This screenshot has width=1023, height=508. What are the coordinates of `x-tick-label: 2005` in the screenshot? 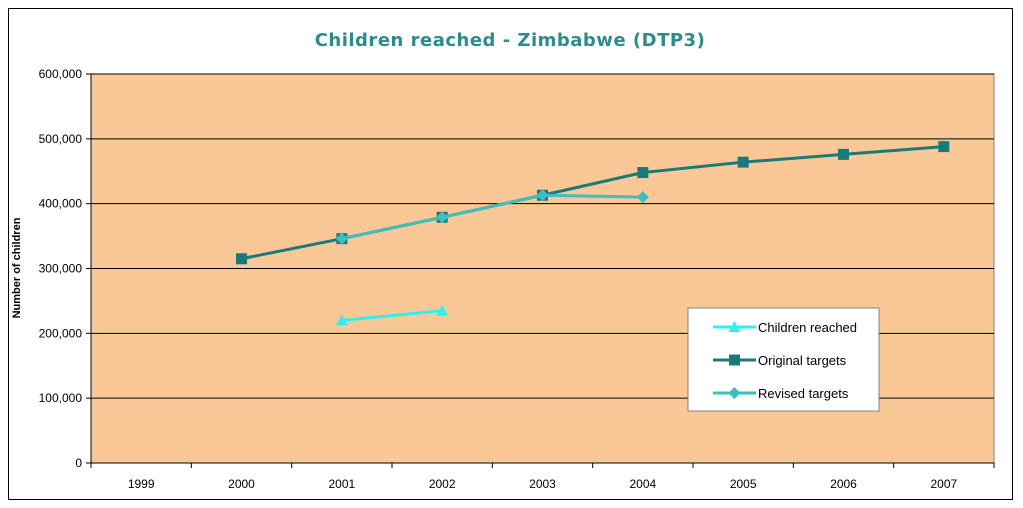 It's located at (743, 484).